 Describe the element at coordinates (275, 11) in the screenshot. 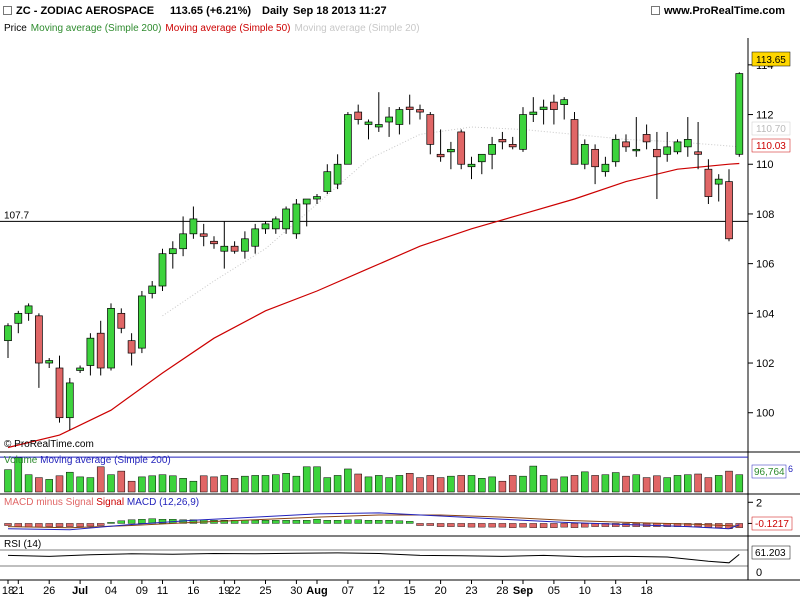

I see `period-label: Daily` at that location.